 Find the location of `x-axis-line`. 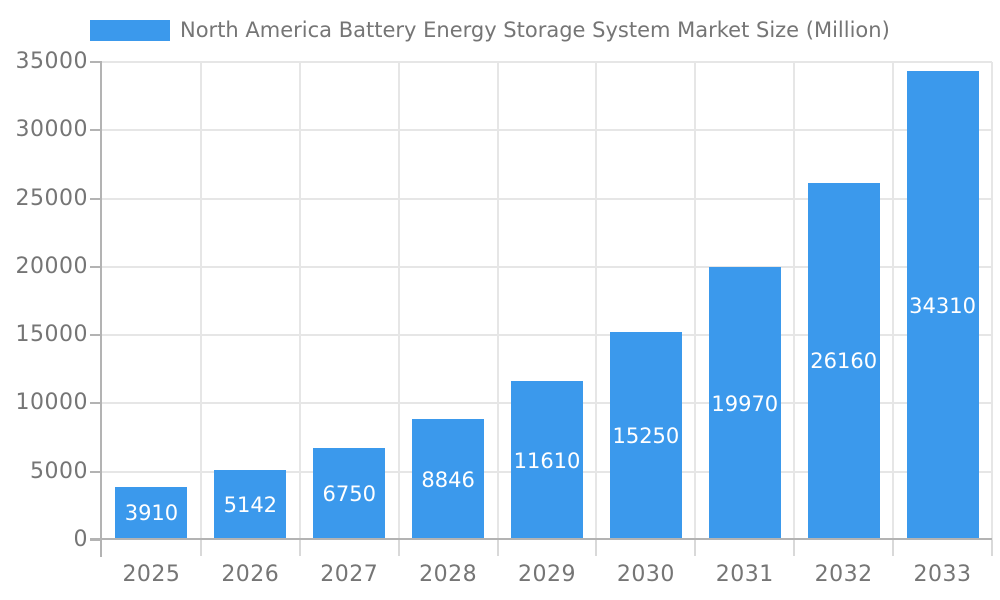

x-axis-line is located at coordinates (541, 539).